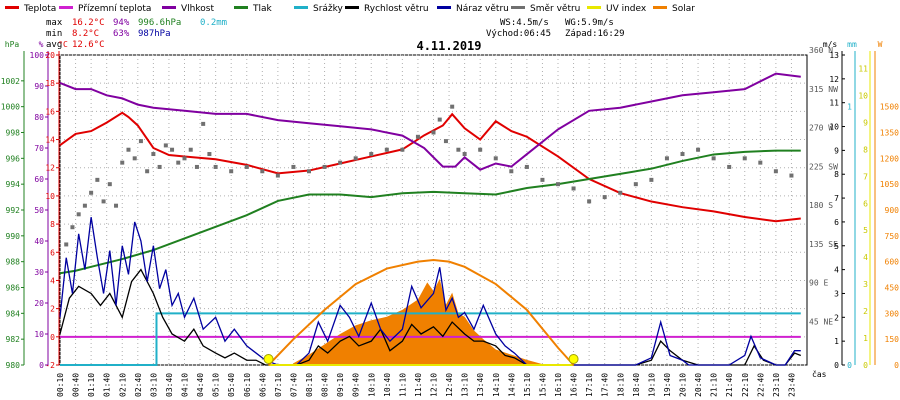 The height and width of the screenshot is (400, 900). What do you see at coordinates (50, 140) in the screenshot?
I see `temperature-tick-label: 14` at bounding box center [50, 140].